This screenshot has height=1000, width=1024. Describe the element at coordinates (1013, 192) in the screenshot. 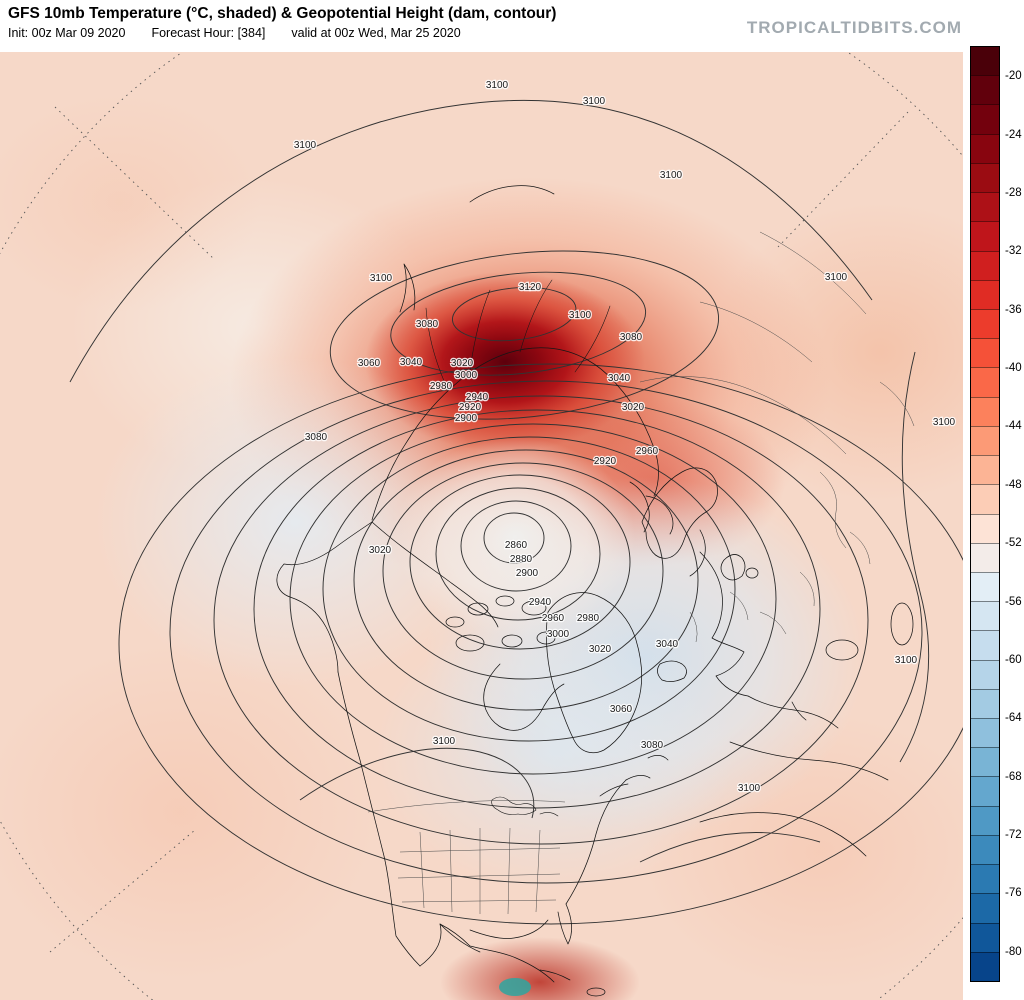

I see `colorbar-tick-label: -28` at that location.